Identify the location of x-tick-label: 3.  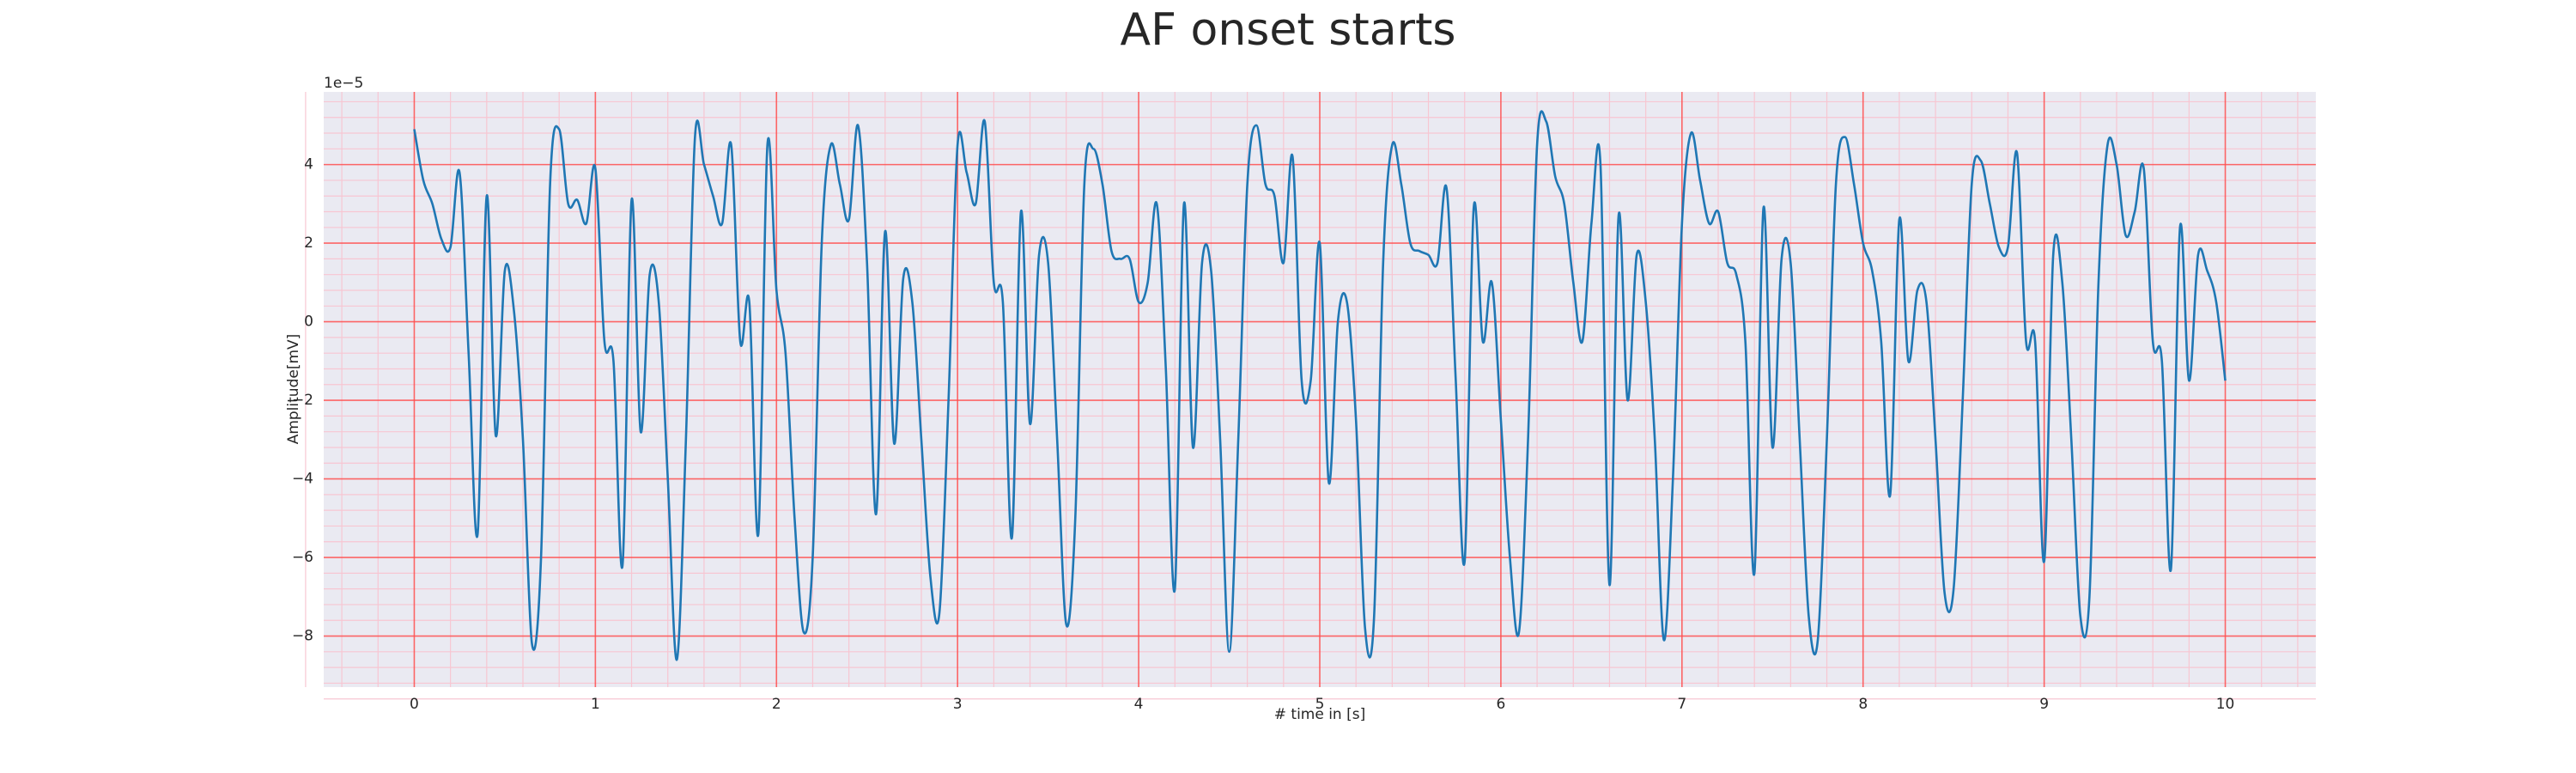
(958, 704).